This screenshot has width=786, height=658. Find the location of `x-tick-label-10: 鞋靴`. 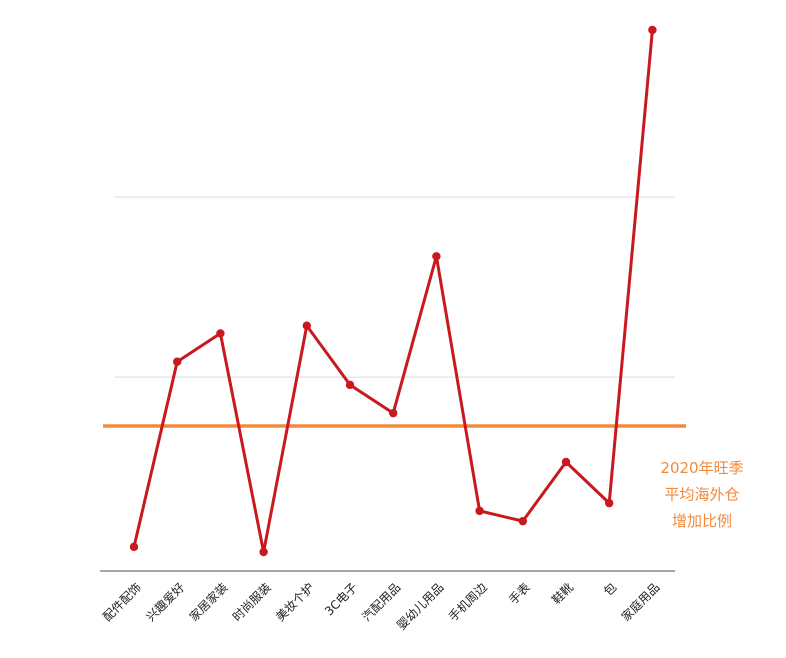

x-tick-label-10: 鞋靴 is located at coordinates (563, 594).